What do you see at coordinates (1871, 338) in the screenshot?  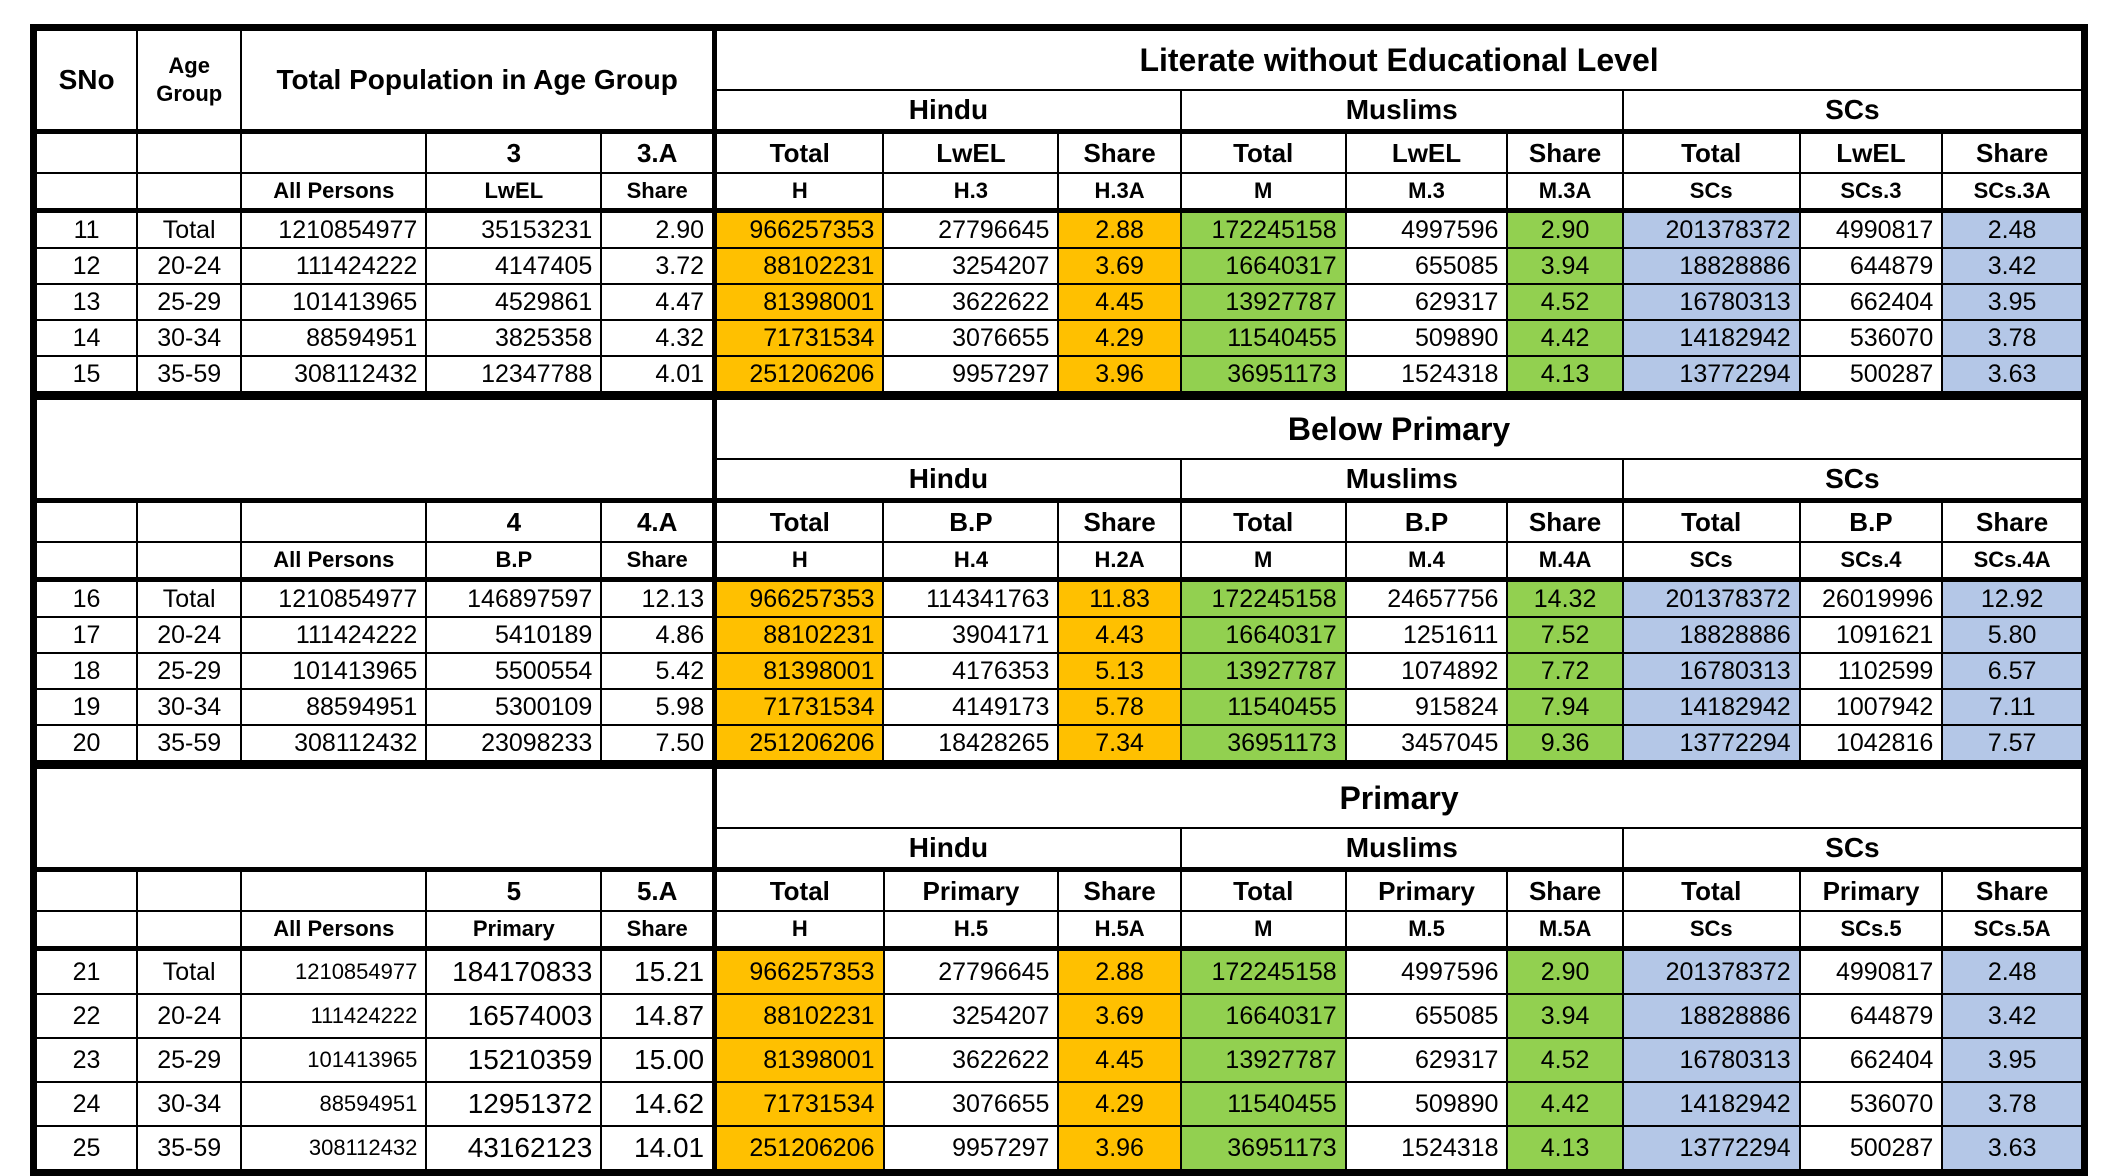 I see `table-cell: 536070` at bounding box center [1871, 338].